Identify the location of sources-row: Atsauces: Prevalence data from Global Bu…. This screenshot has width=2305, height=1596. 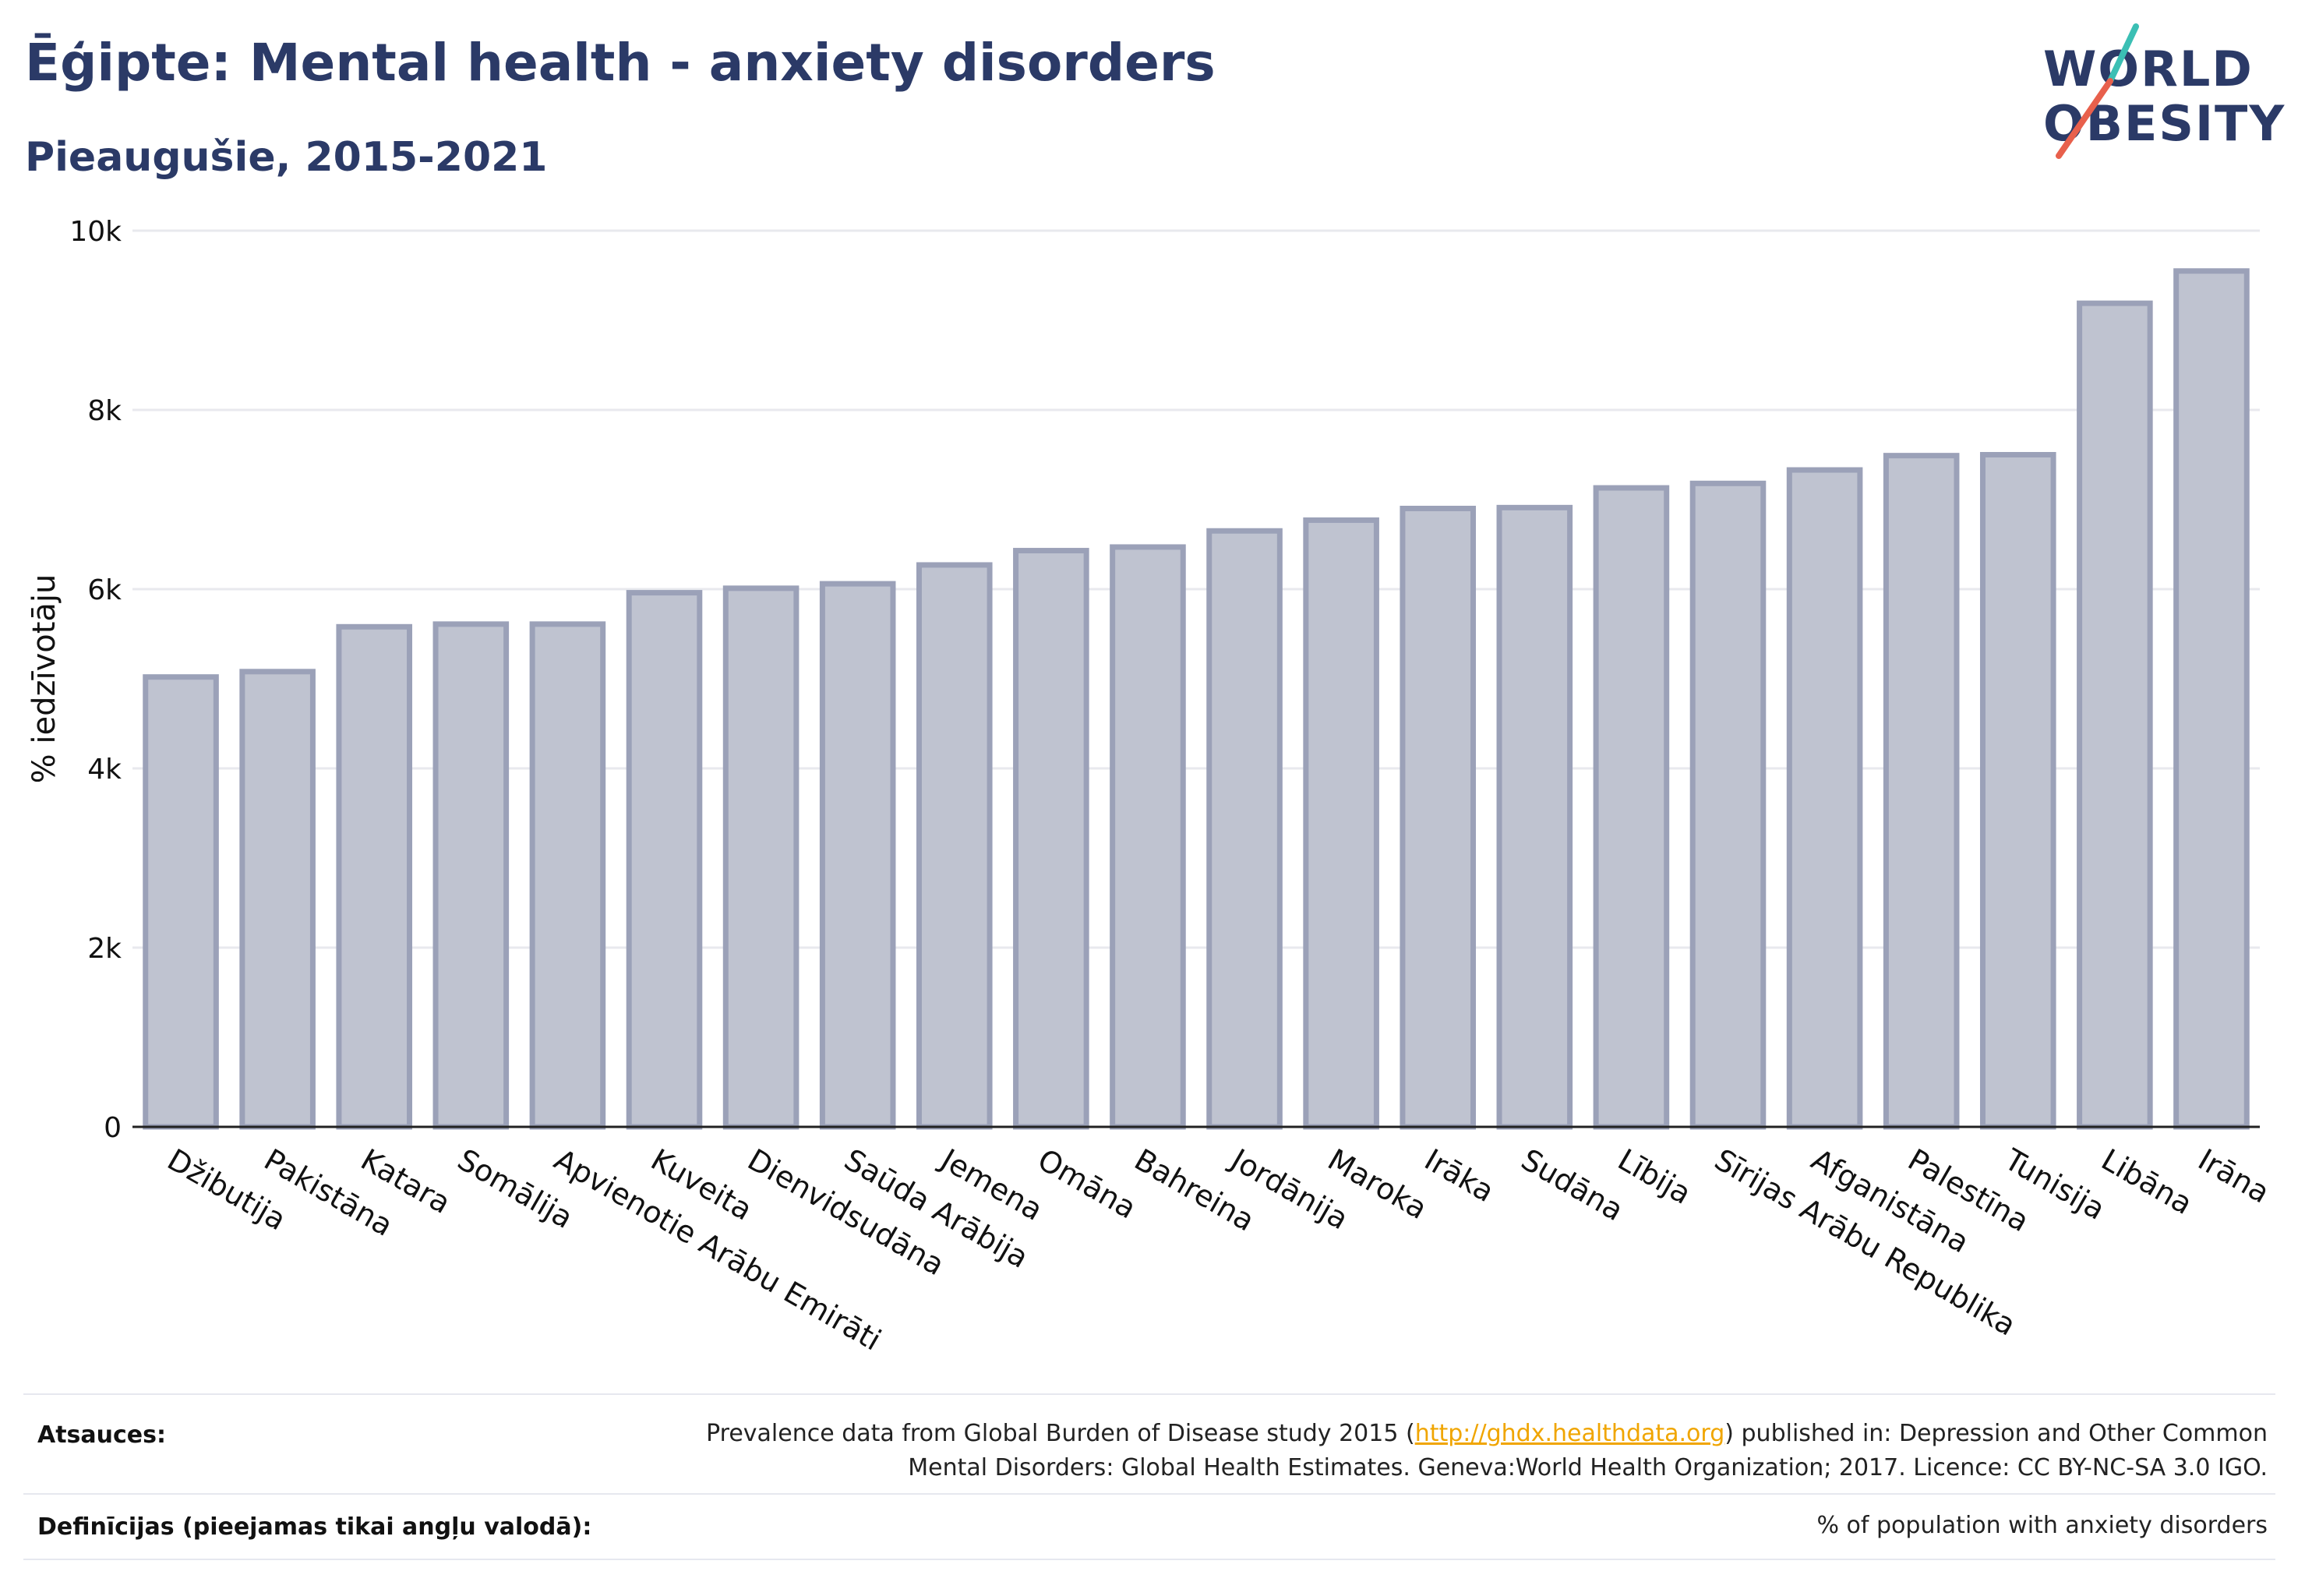
(1149, 1444).